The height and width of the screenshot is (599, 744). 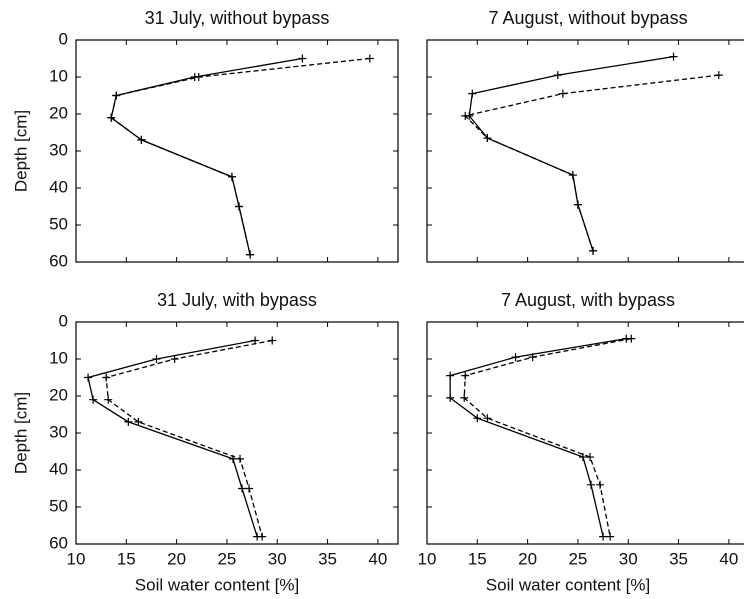 I want to click on chart-title: 7 August, without bypass, so click(x=587, y=18).